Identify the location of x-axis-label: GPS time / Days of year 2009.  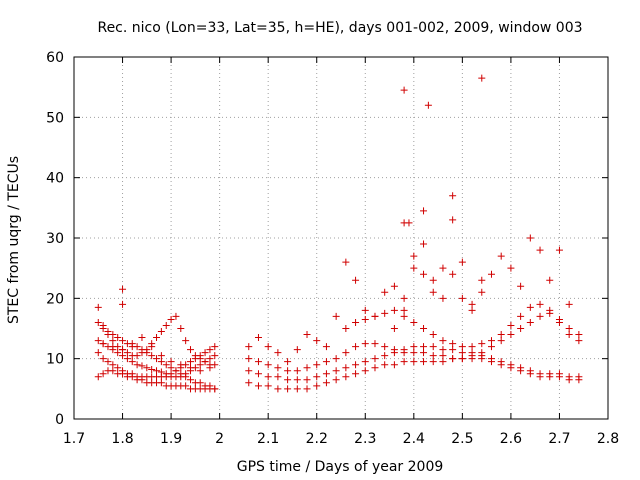
(340, 467).